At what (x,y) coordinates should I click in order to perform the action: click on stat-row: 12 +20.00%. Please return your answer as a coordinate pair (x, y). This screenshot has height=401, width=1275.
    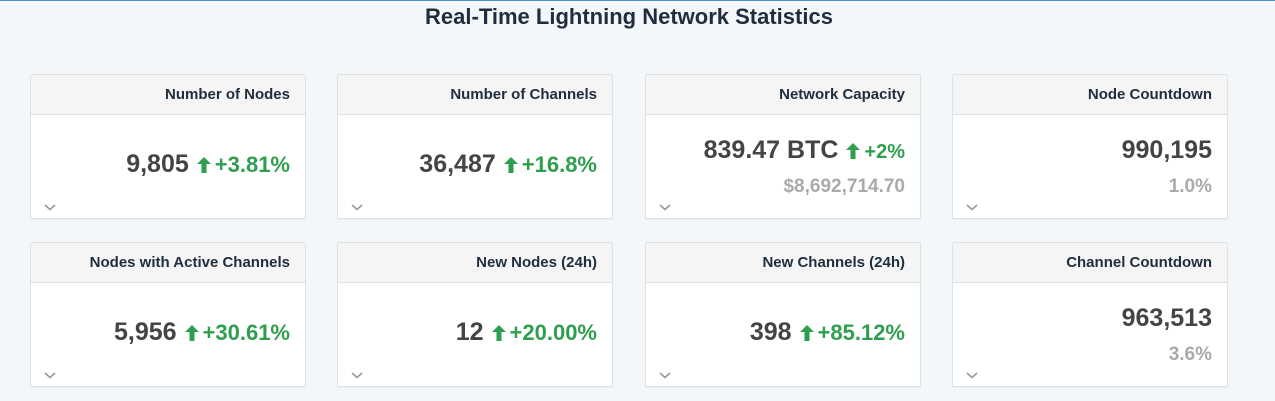
    Looking at the image, I should click on (526, 334).